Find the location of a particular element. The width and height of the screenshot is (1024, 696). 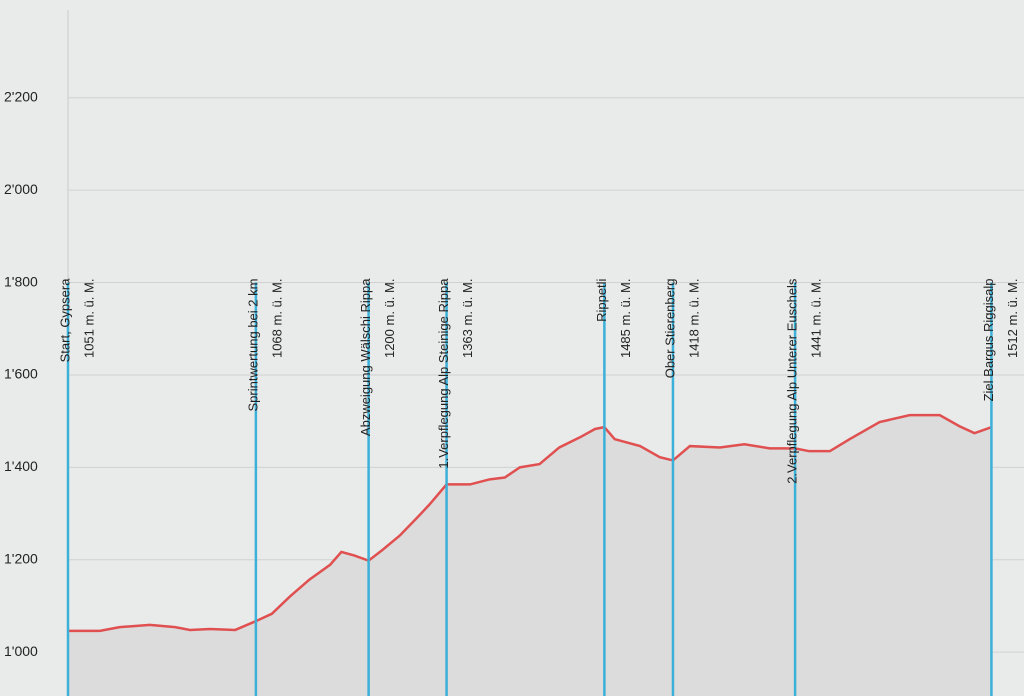

y-tick-label: 1'000 is located at coordinates (21, 651).